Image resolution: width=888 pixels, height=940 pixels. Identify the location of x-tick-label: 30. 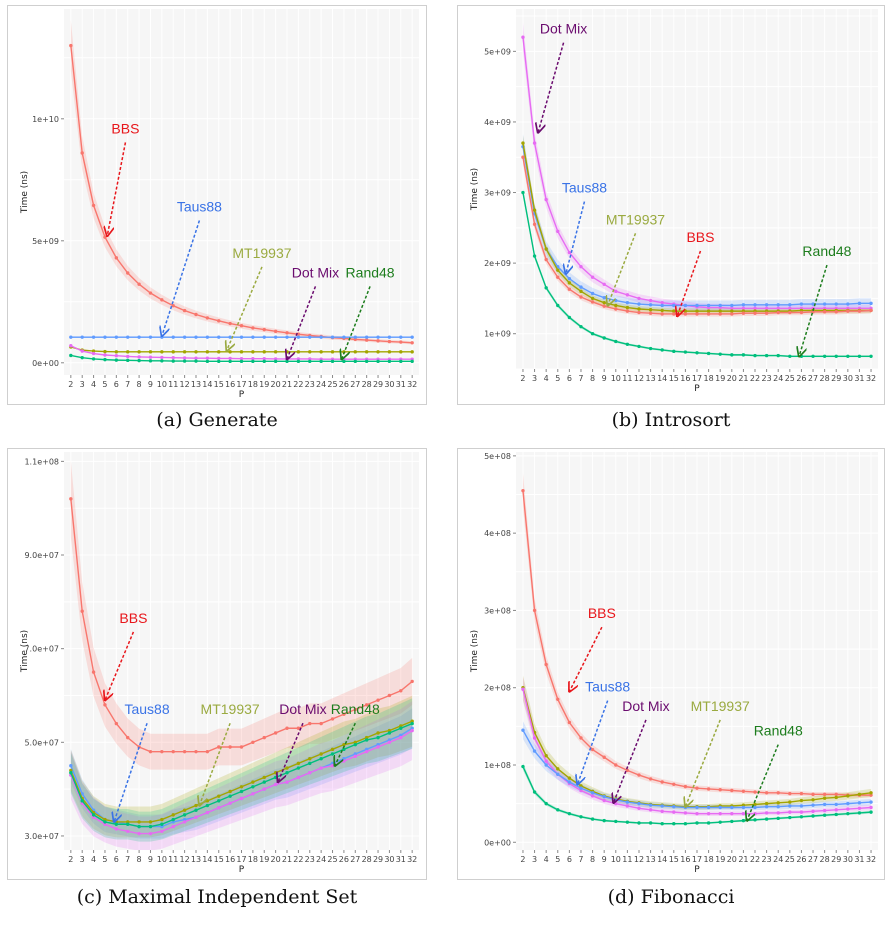
(389, 859).